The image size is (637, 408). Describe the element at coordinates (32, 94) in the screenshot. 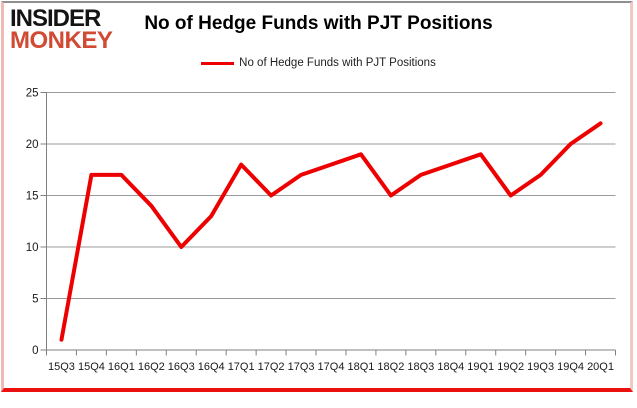

I see `y-axis-tick-label: 25` at that location.